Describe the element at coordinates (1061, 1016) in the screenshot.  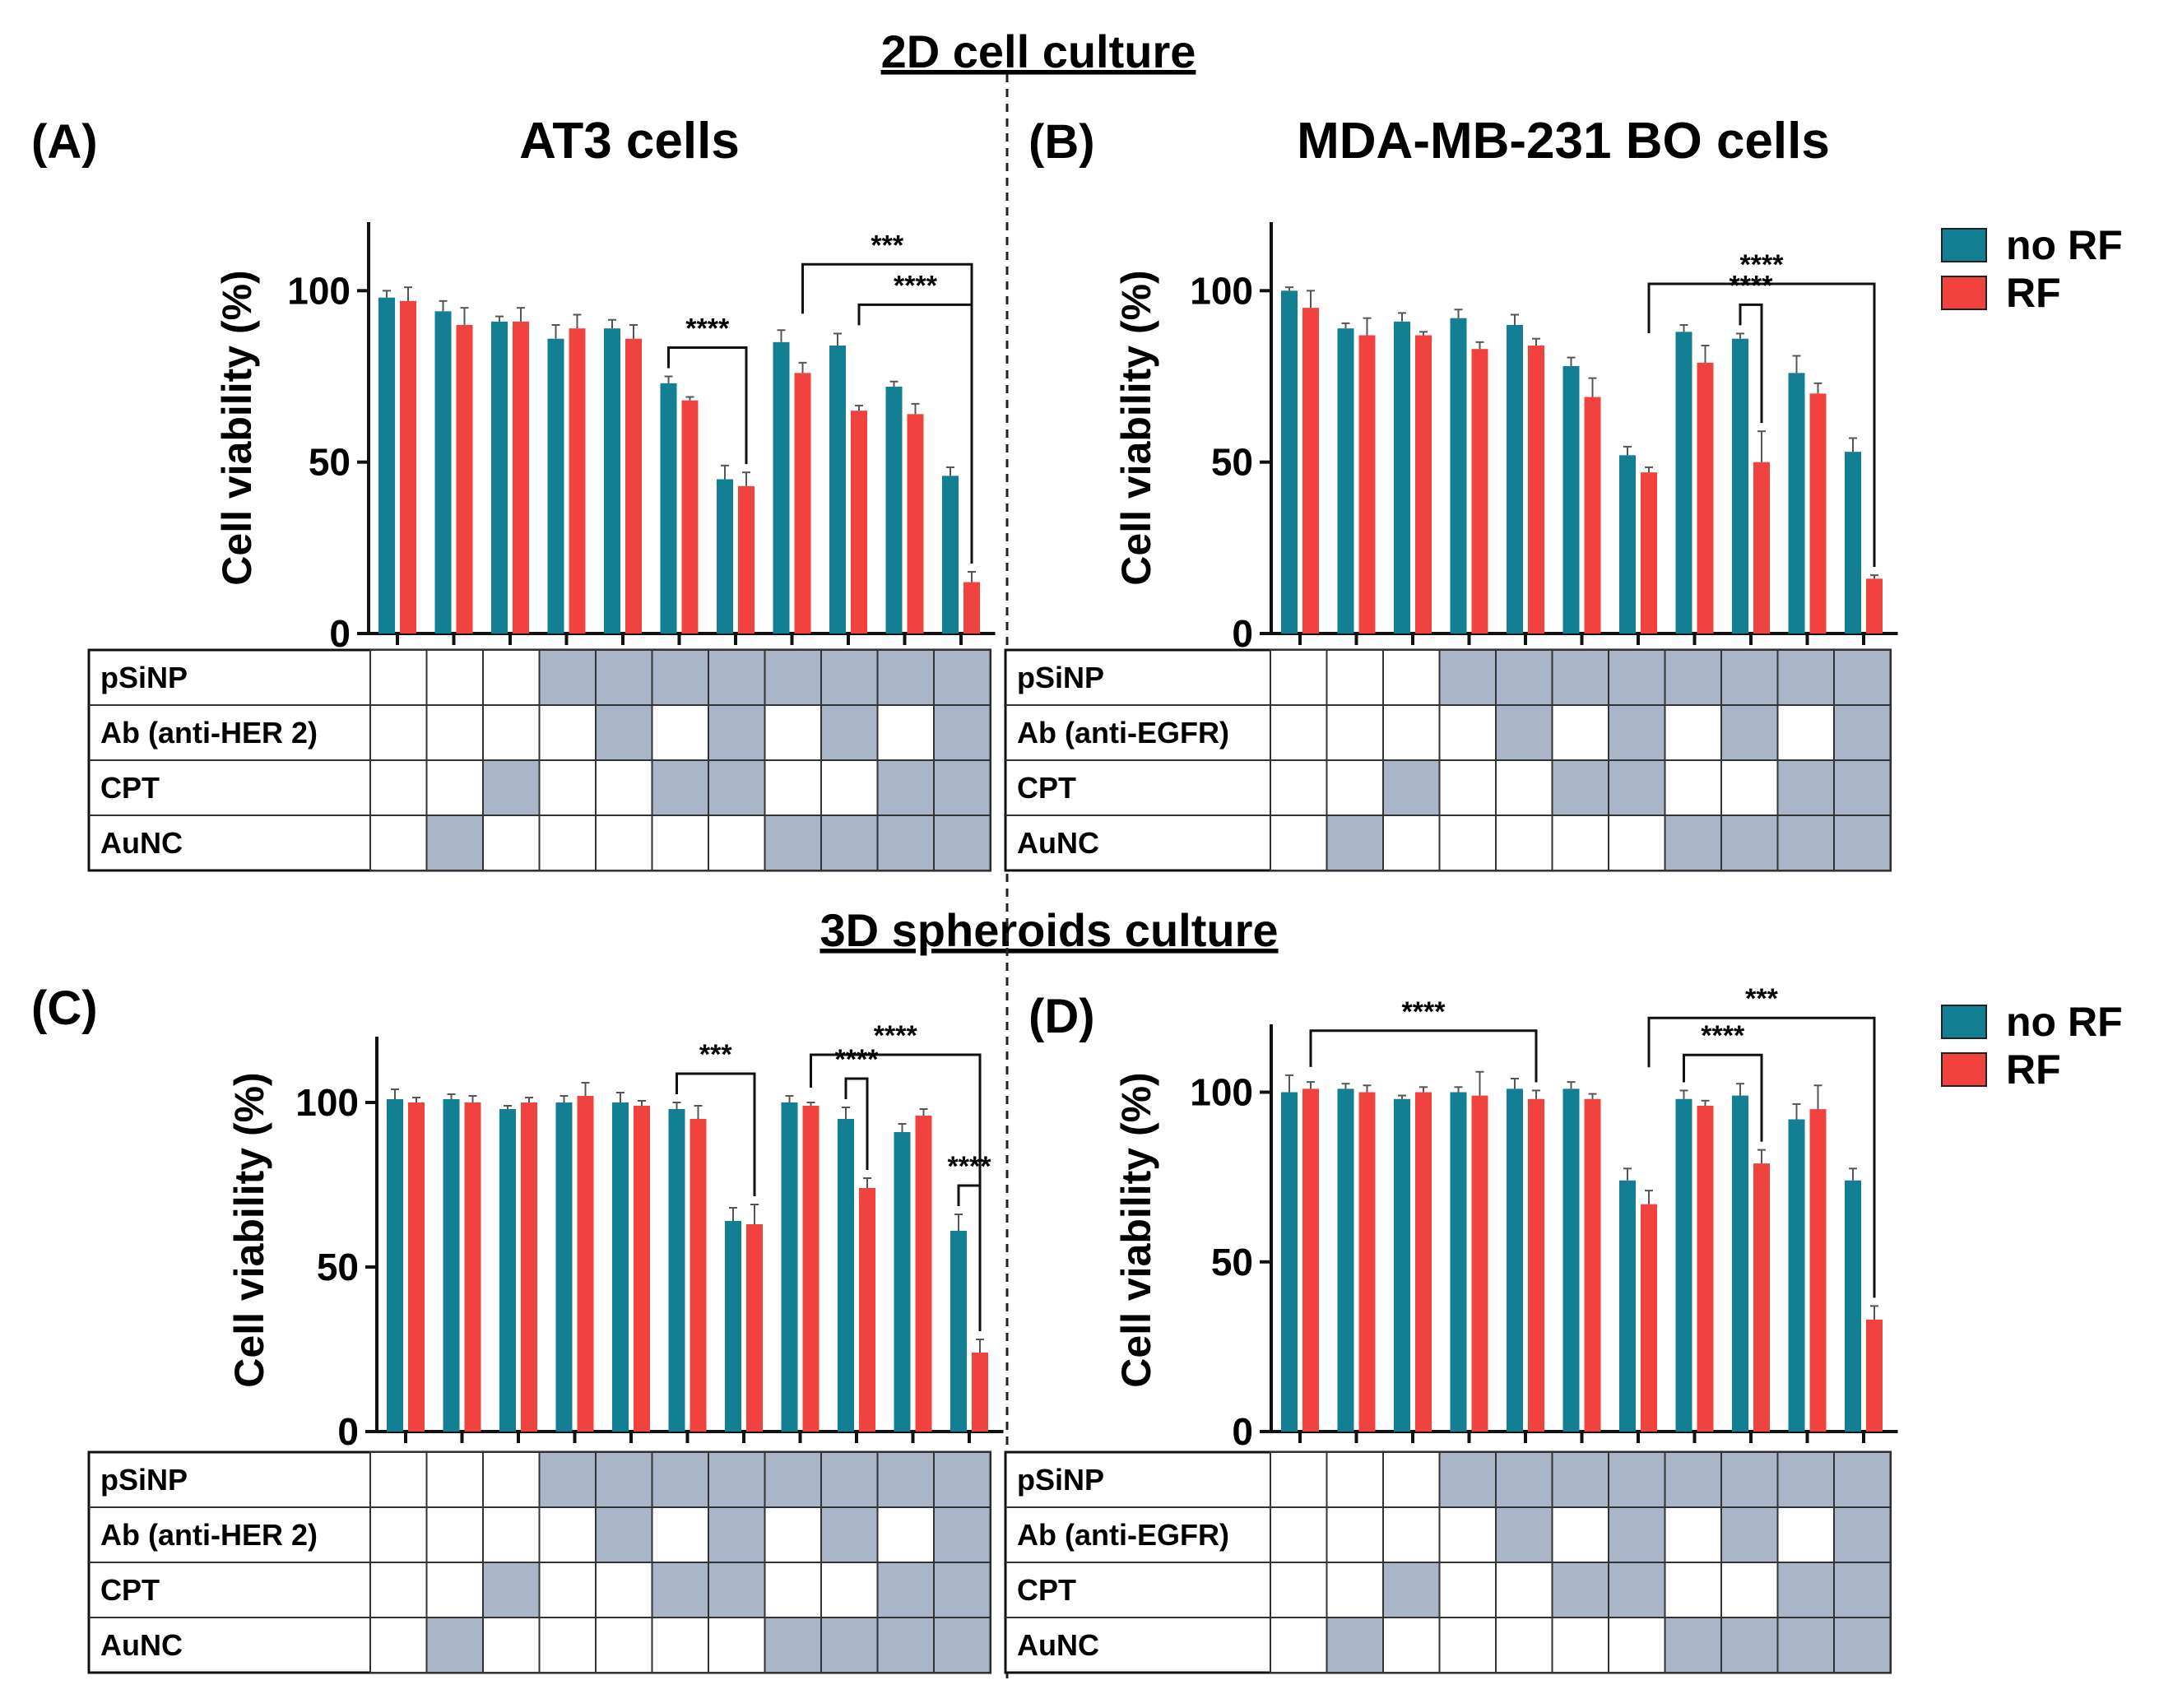
I see `panel-letter: (D)` at that location.